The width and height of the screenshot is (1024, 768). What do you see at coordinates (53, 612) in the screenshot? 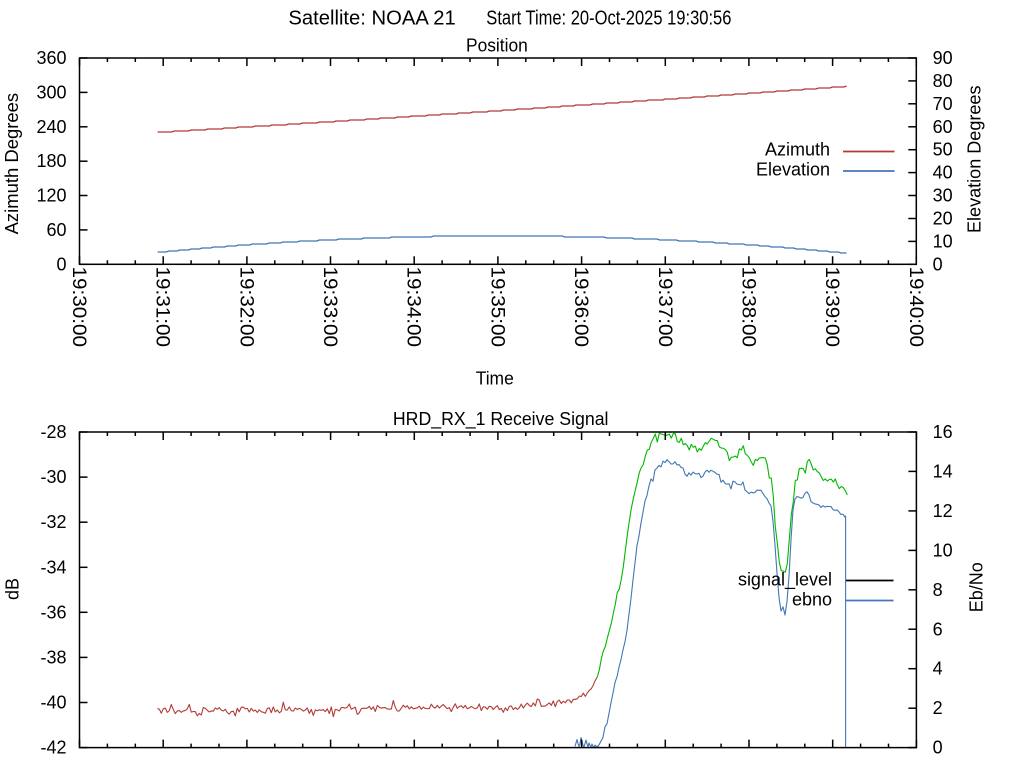
I see `svg-text: -36` at bounding box center [53, 612].